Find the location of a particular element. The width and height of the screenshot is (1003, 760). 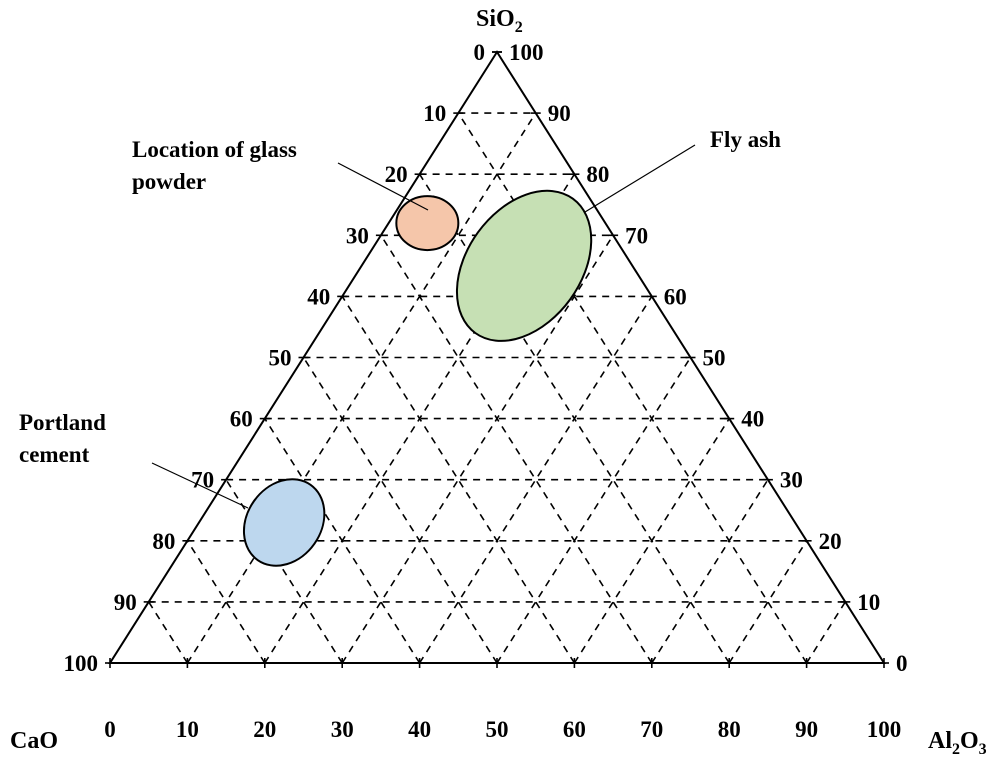

tick-label-left: 30 is located at coordinates (357, 235).